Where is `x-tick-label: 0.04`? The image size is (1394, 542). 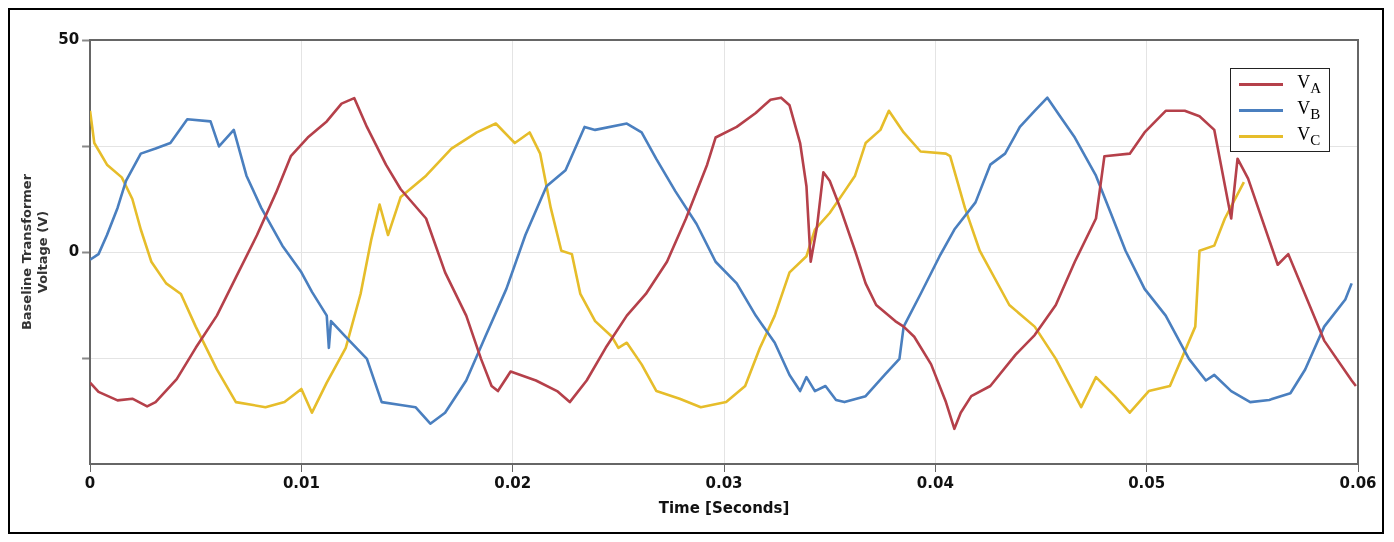 x-tick-label: 0.04 is located at coordinates (935, 482).